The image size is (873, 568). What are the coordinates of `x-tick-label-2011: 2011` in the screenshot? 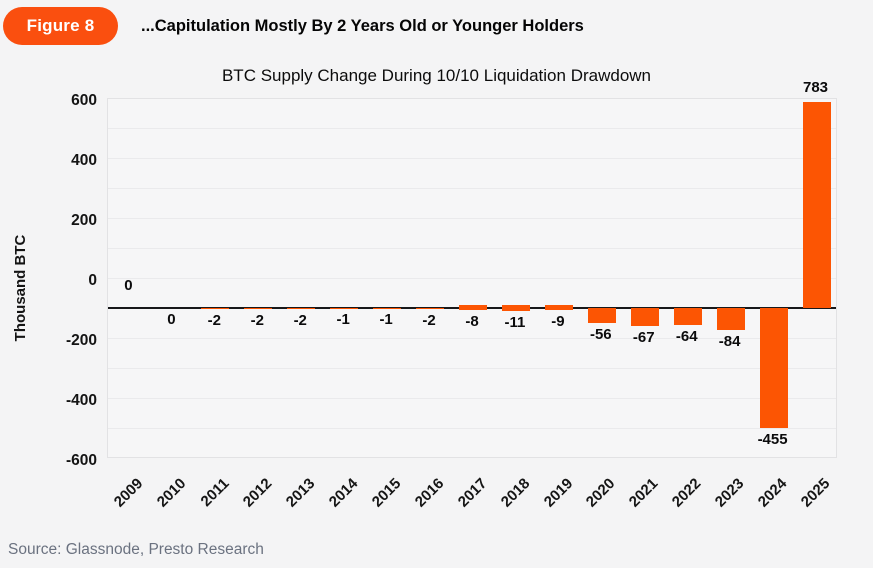 It's located at (215, 493).